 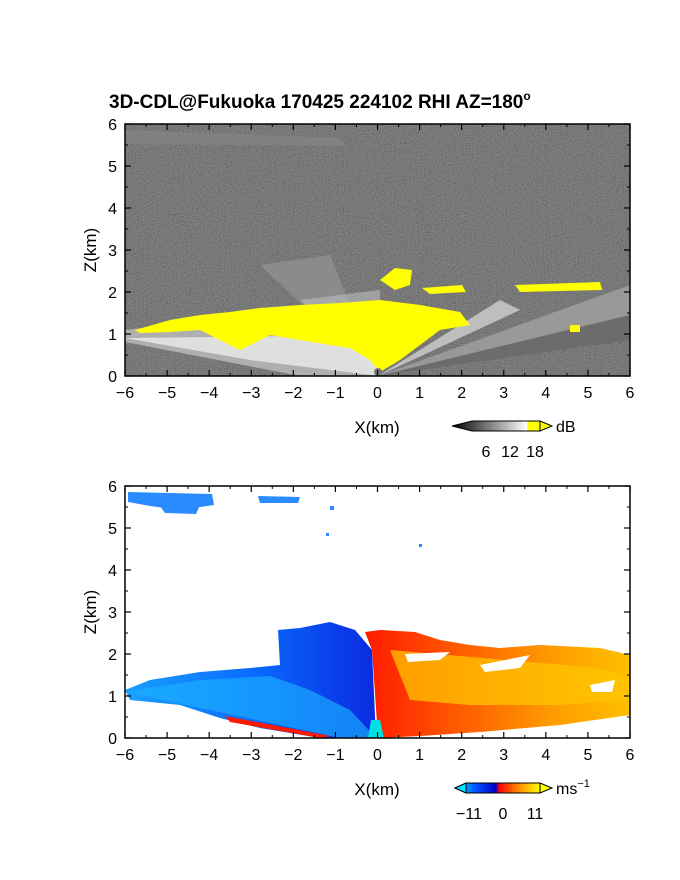 What do you see at coordinates (209, 393) in the screenshot?
I see `backscatter-x-tick-label: −4` at bounding box center [209, 393].